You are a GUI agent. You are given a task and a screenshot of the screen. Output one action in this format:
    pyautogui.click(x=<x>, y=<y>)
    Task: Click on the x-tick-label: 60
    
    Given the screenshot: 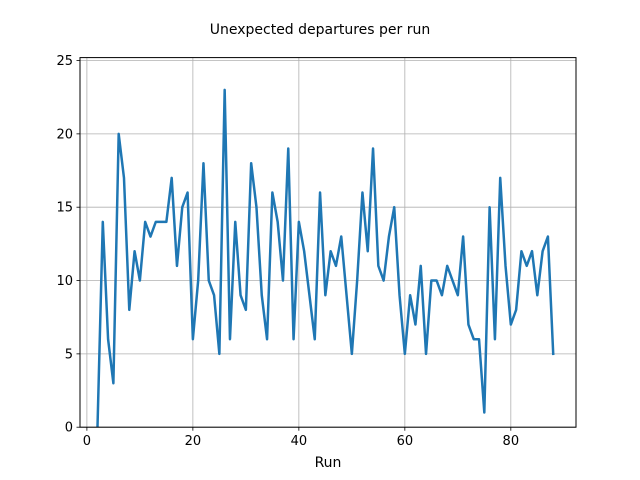 What is the action you would take?
    pyautogui.click(x=405, y=441)
    